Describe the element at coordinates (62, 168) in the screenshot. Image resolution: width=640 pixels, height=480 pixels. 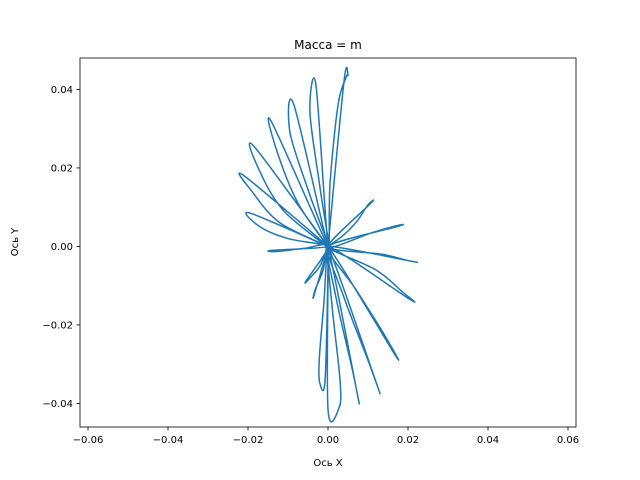
I see `y-tick-label: 0.02` at that location.